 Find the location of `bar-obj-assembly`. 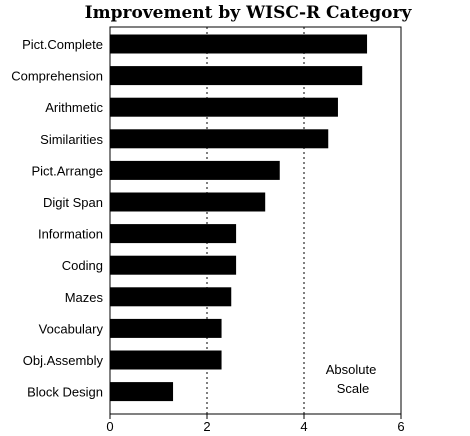

bar-obj-assembly is located at coordinates (166, 360).